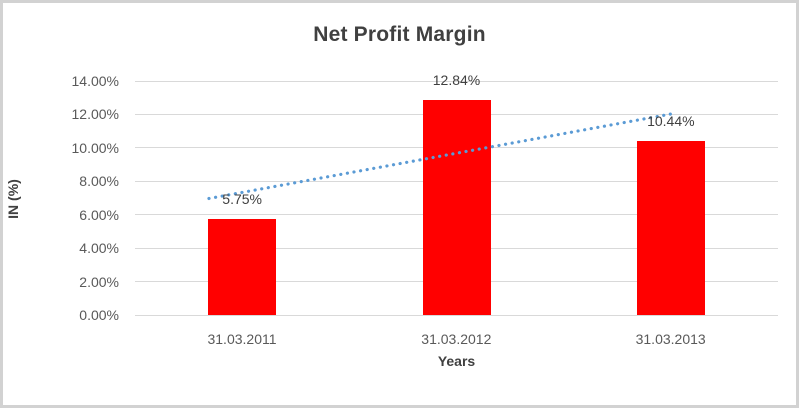 The image size is (799, 408). Describe the element at coordinates (99, 214) in the screenshot. I see `y-tick-label: 6.00%` at that location.